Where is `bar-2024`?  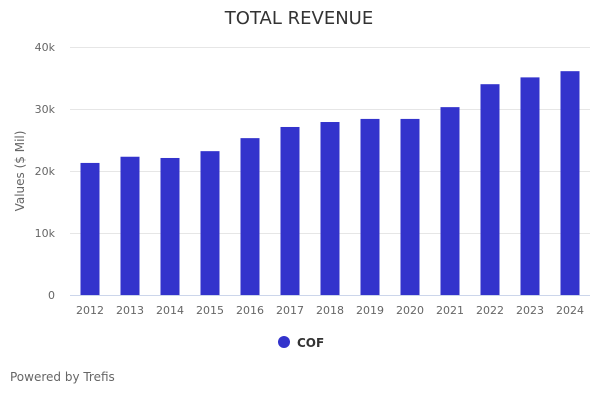
bar-2024 is located at coordinates (570, 183).